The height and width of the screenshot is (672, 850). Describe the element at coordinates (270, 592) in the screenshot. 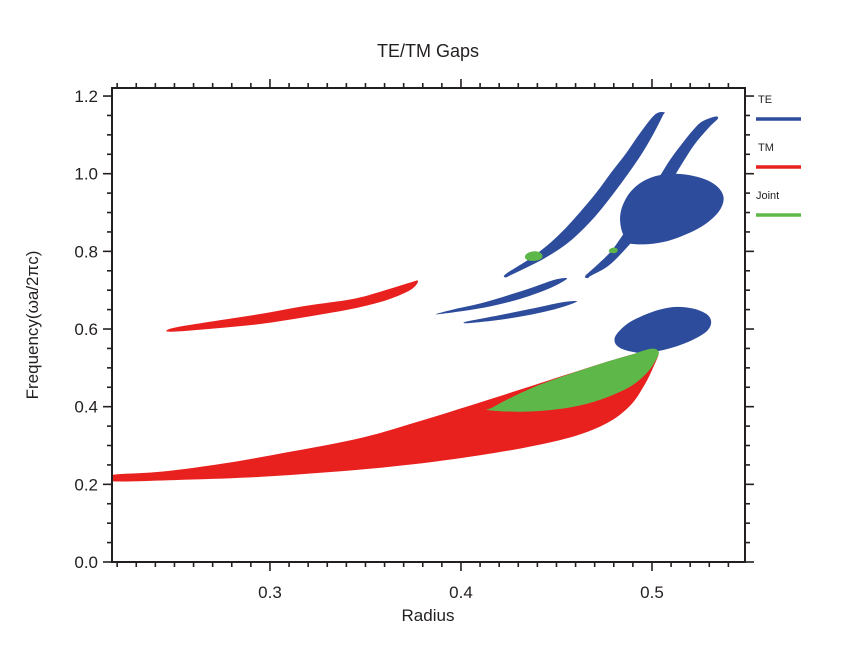

I see `x-tick-label: 0.3` at that location.